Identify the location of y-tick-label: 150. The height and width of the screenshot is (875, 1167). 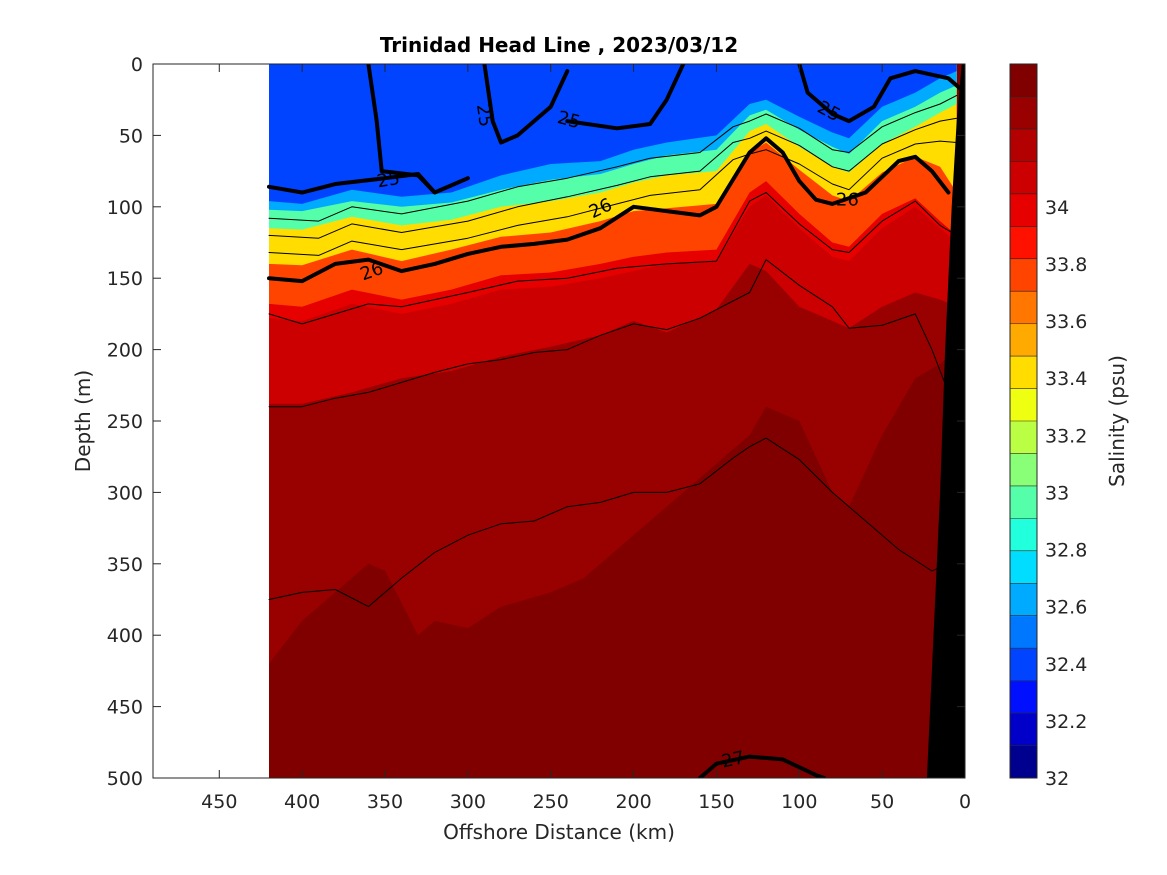
(125, 279).